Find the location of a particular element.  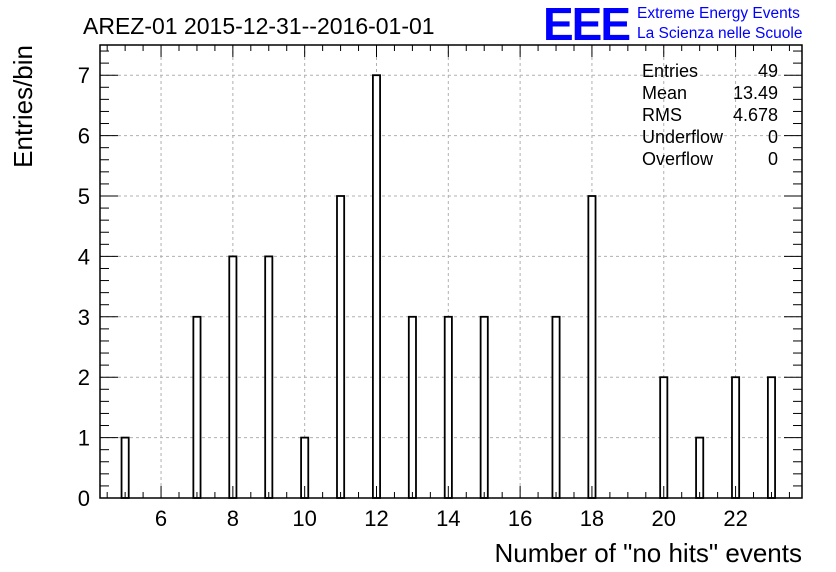

y-tick-label: 1 is located at coordinates (84, 438).